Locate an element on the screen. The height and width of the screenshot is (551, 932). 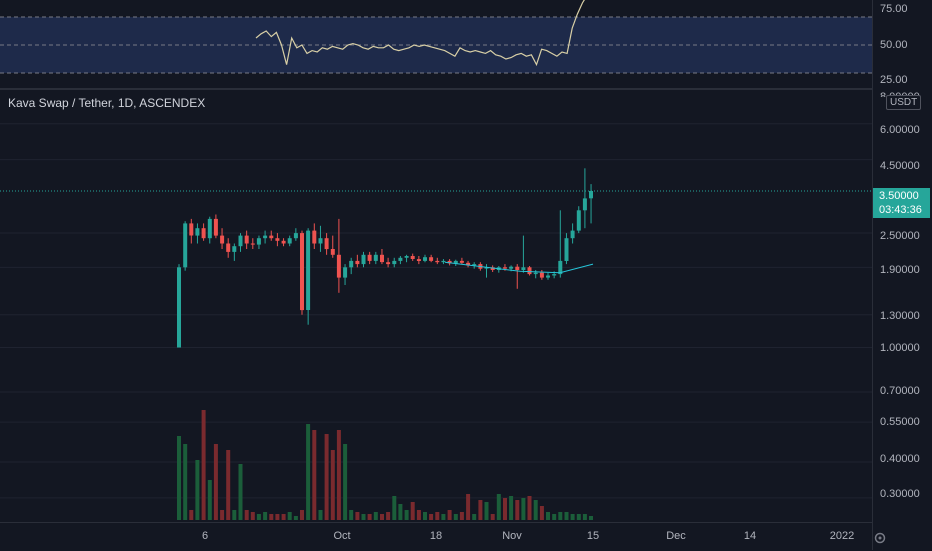
time-tick-label: 2022 is located at coordinates (842, 536).